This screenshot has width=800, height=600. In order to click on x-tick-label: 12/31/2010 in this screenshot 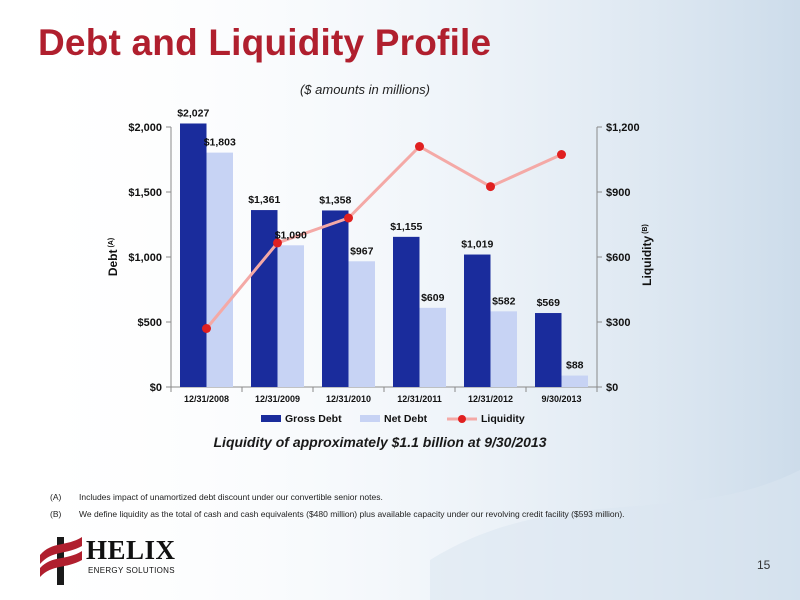, I will do `click(348, 399)`.